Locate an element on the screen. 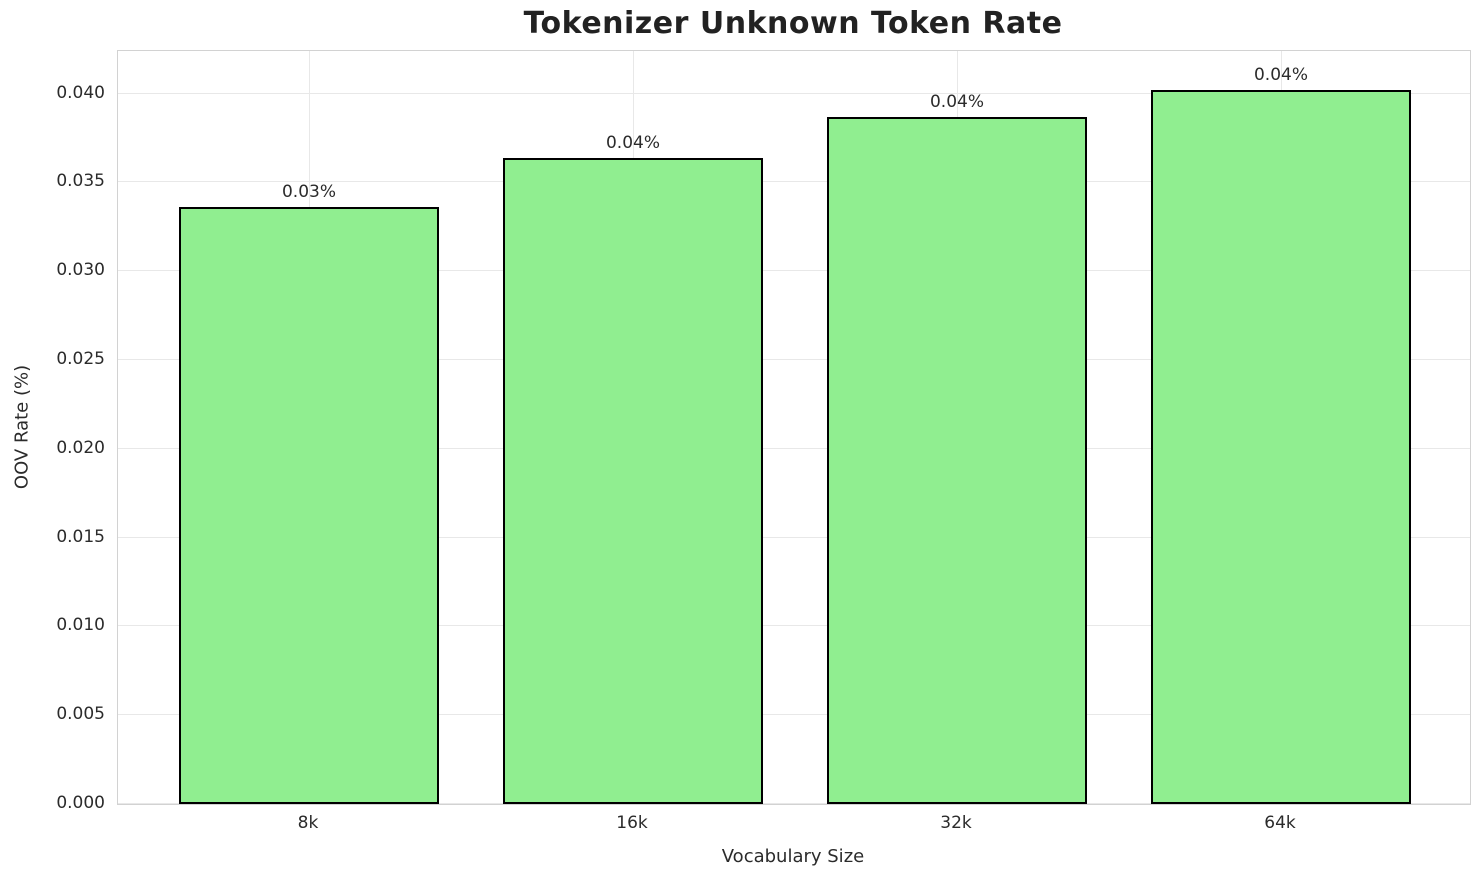 This screenshot has width=1484, height=885. x-tick-label: 64k is located at coordinates (1280, 823).